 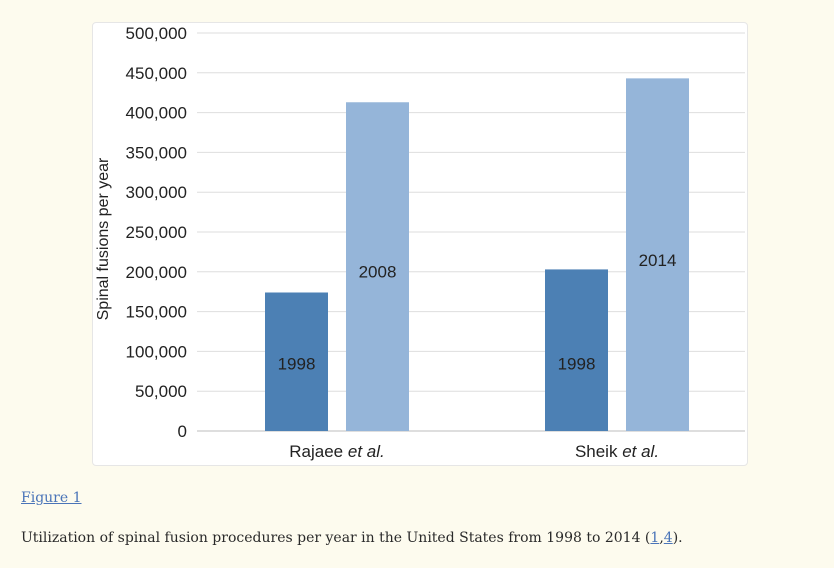 What do you see at coordinates (318, 451) in the screenshot?
I see `category-name: Rajaee` at bounding box center [318, 451].